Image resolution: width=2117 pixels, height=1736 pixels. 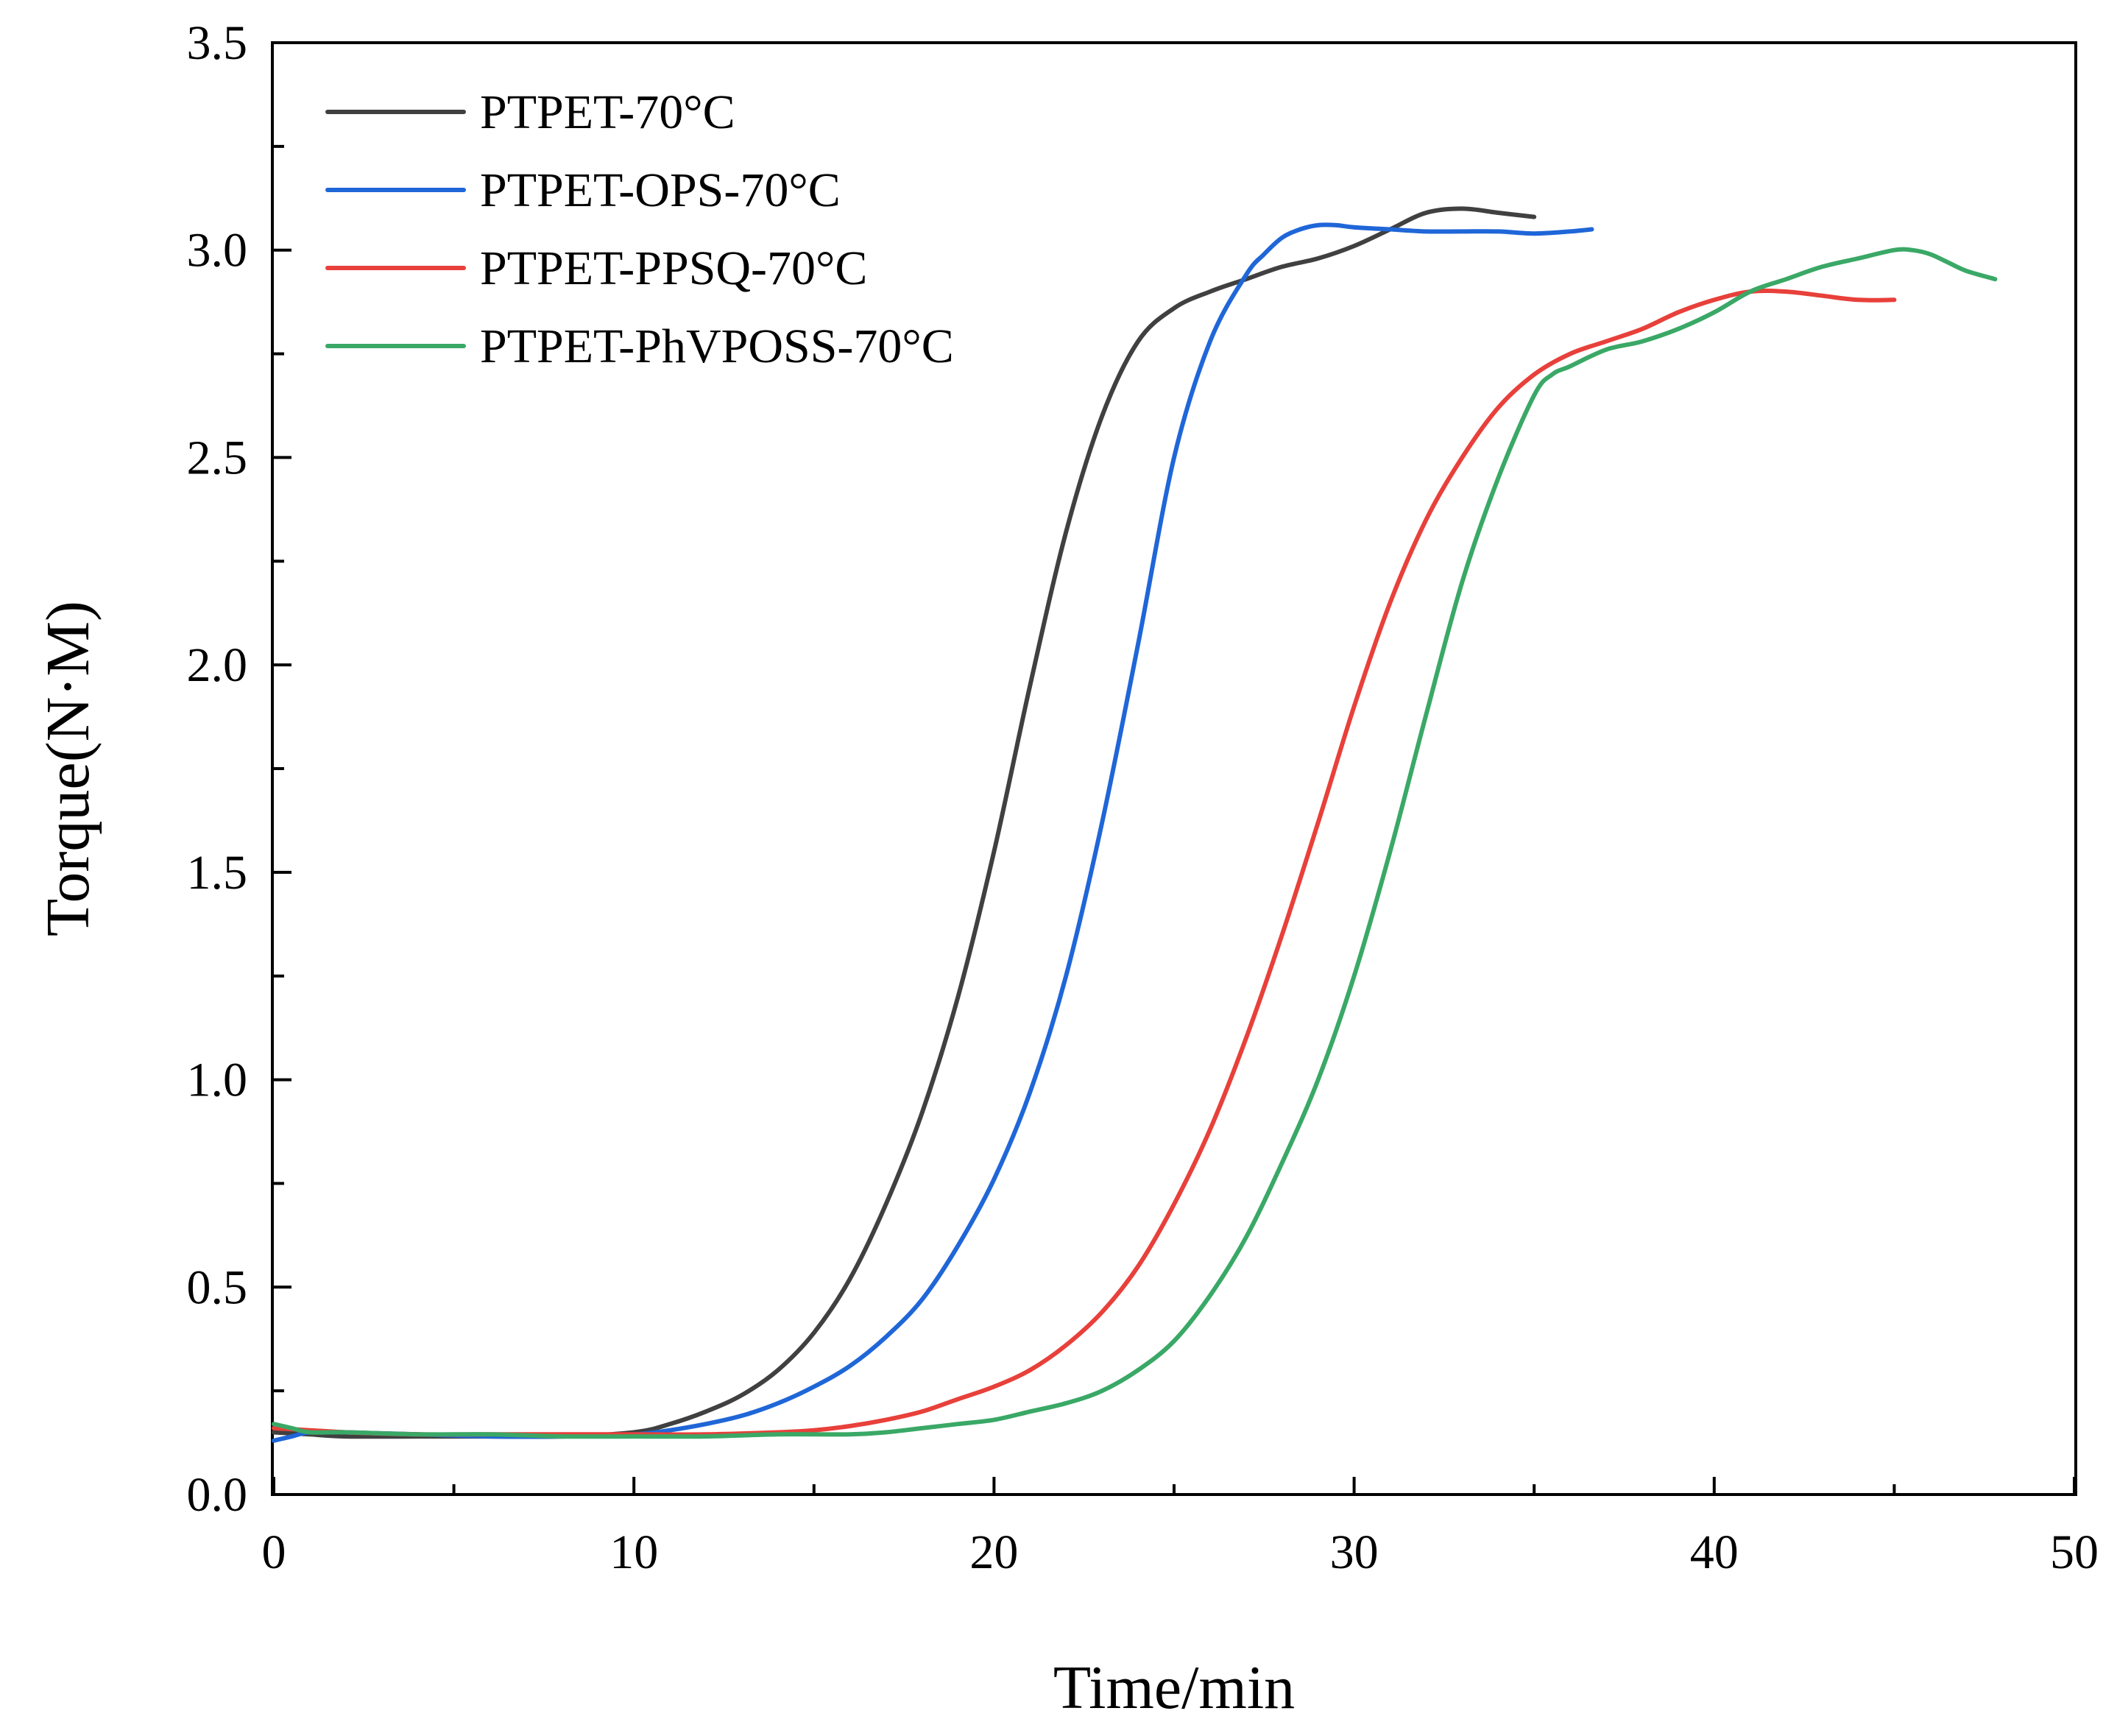 What do you see at coordinates (217, 1080) in the screenshot?
I see `y-tick-label: 1.0` at bounding box center [217, 1080].